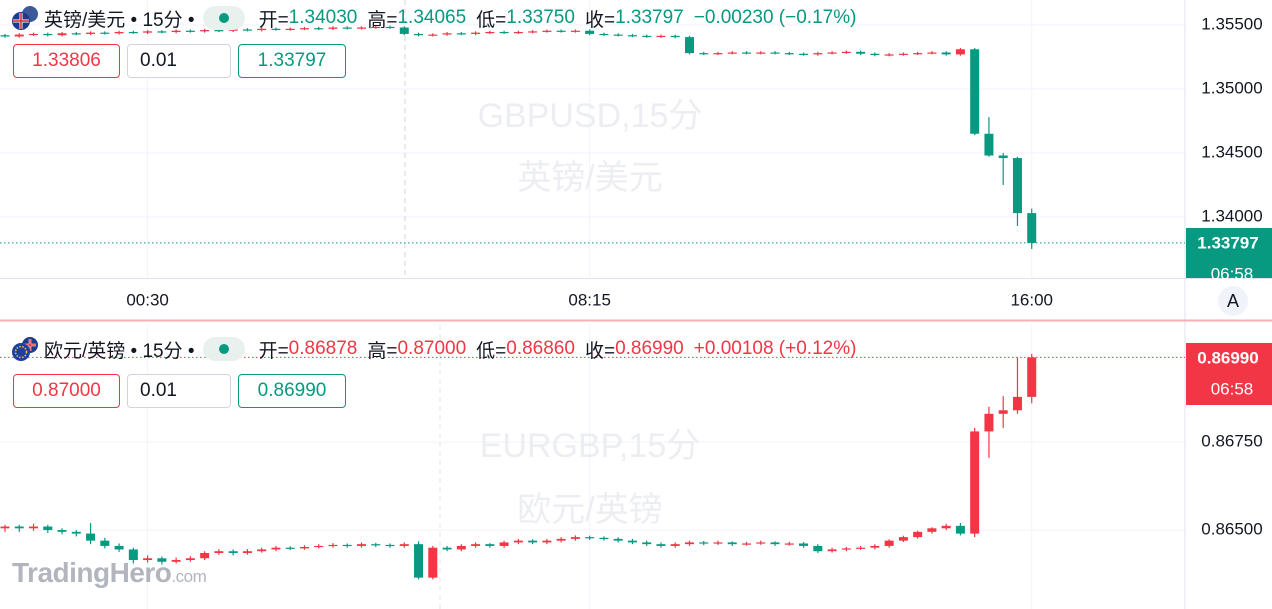 The image size is (1272, 609). Describe the element at coordinates (1031, 299) in the screenshot. I see `x-tick-label: 16:00` at that location.